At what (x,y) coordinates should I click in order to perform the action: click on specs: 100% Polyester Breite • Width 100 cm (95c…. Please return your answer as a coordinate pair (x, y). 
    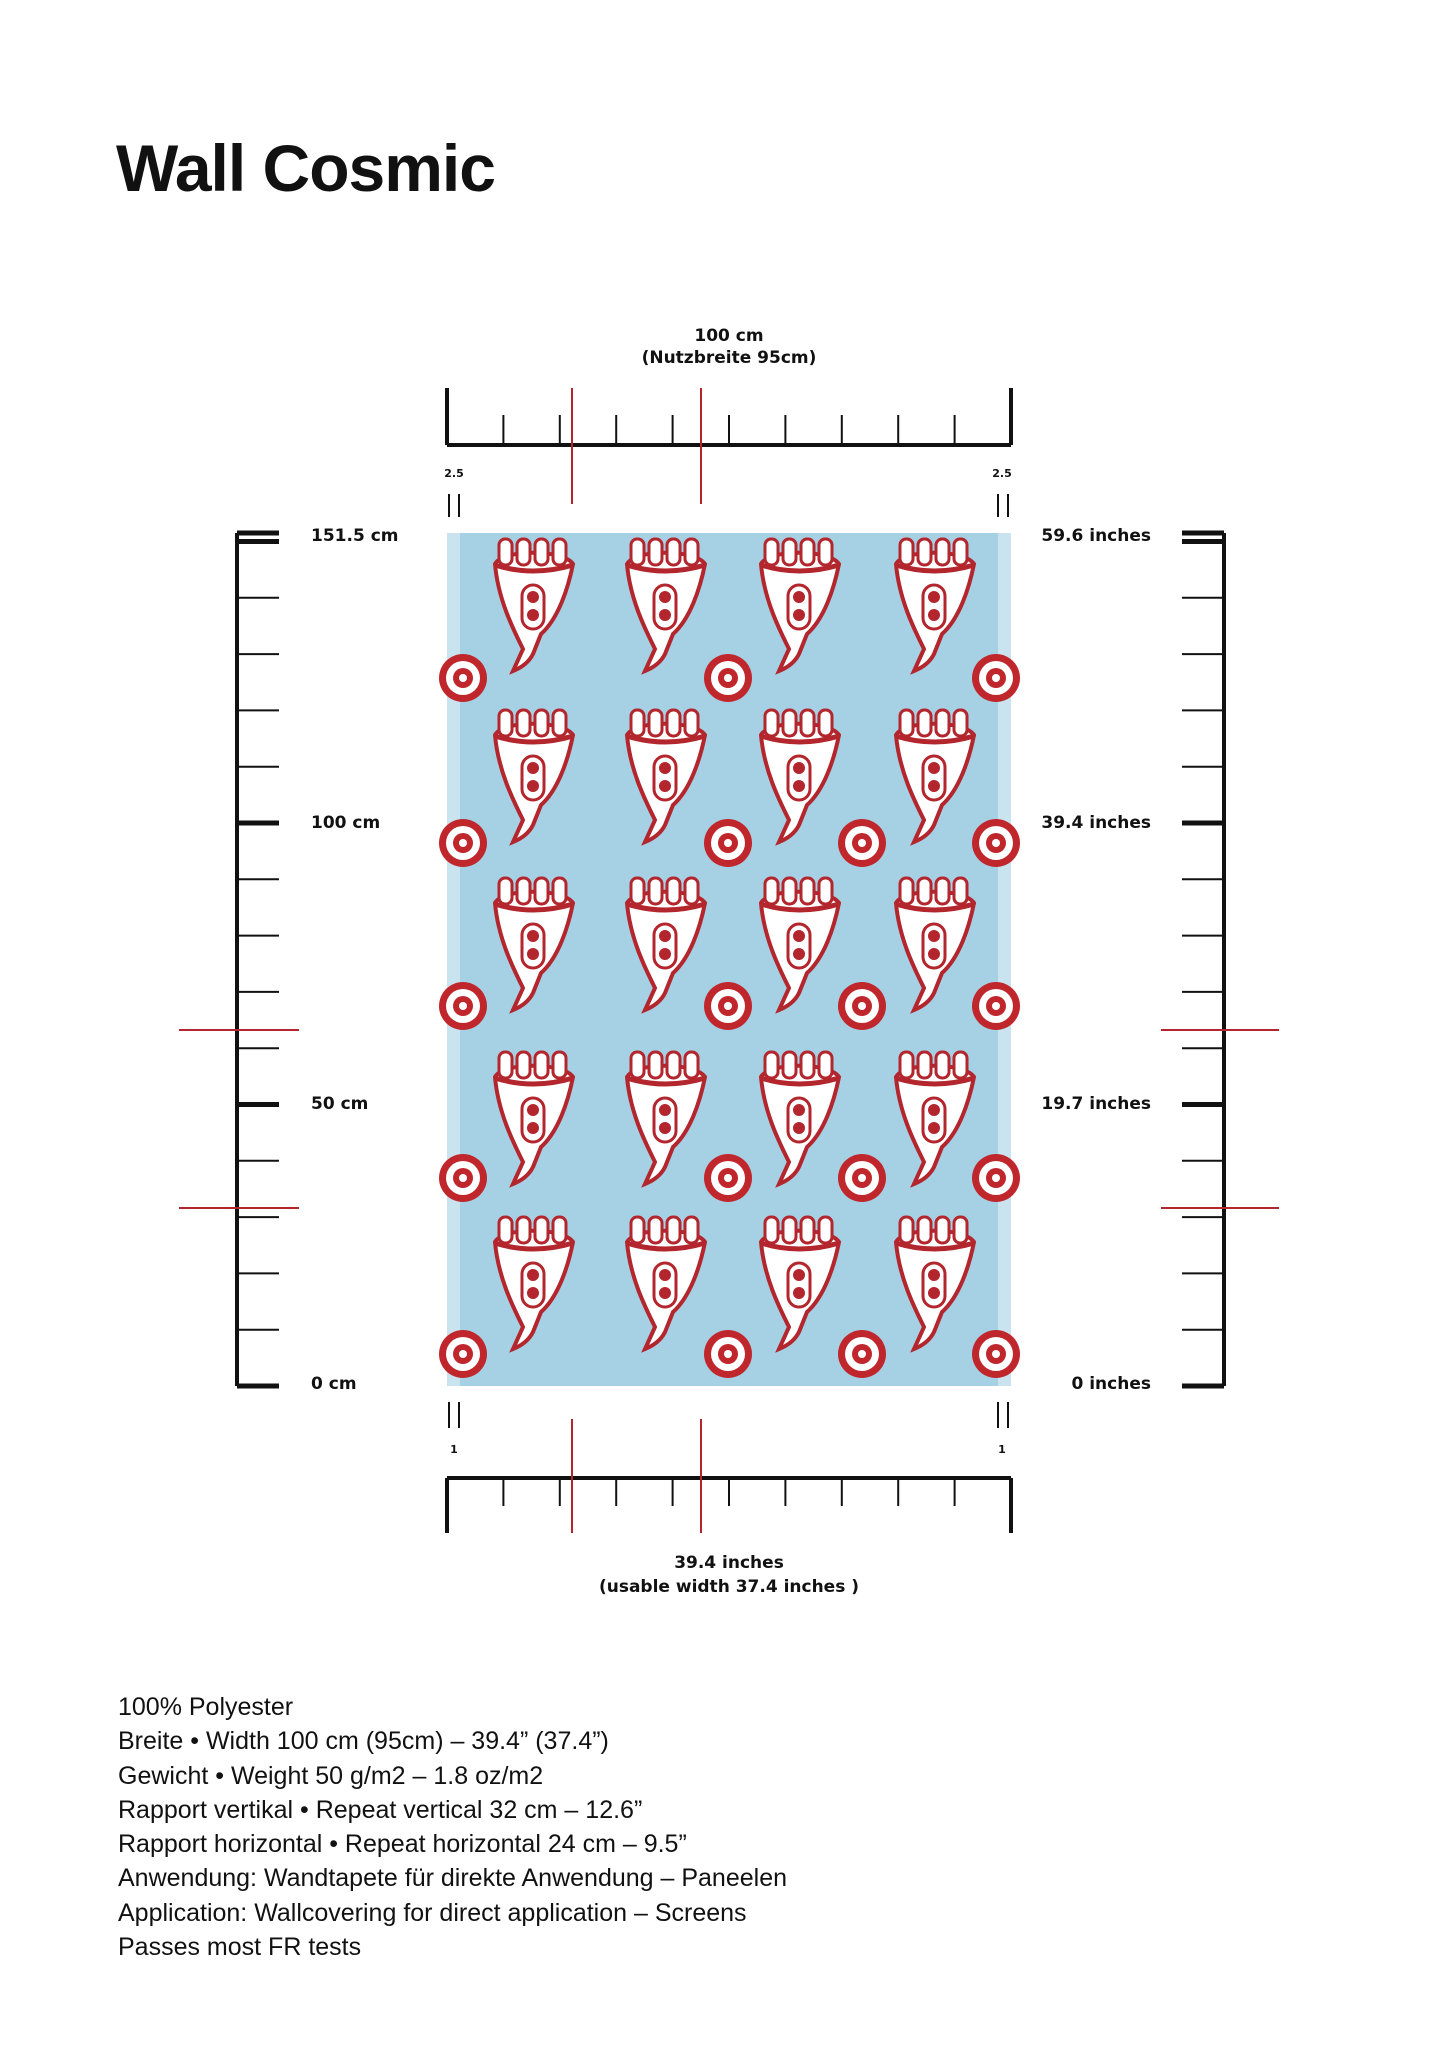
    Looking at the image, I should click on (452, 1827).